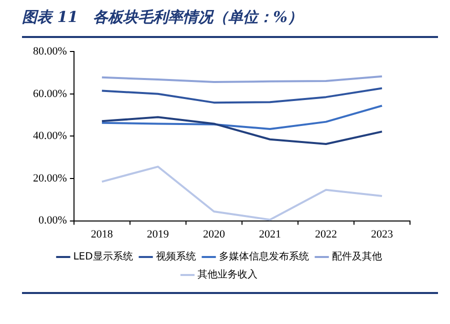 This screenshot has width=450, height=324. I want to click on y-tick-label: 0.00%, so click(52, 220).